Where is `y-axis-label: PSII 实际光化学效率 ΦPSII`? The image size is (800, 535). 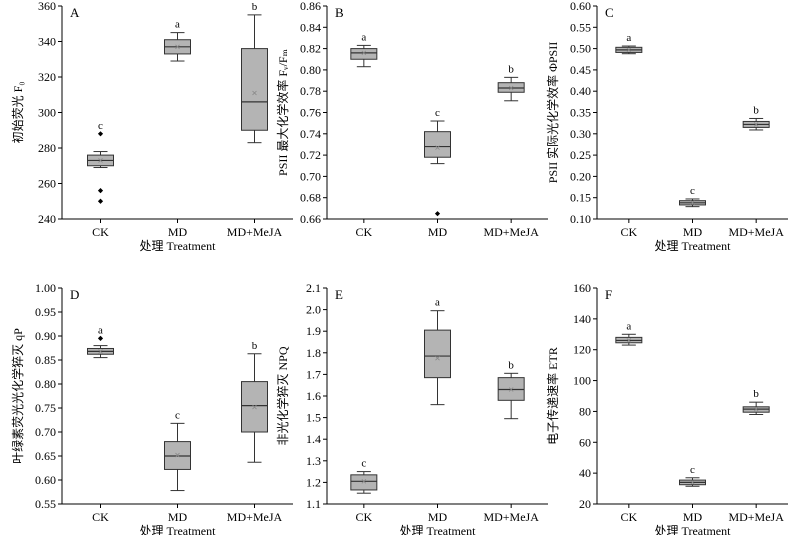
y-axis-label: PSII 实际光化学效率 ΦPSII is located at coordinates (552, 112).